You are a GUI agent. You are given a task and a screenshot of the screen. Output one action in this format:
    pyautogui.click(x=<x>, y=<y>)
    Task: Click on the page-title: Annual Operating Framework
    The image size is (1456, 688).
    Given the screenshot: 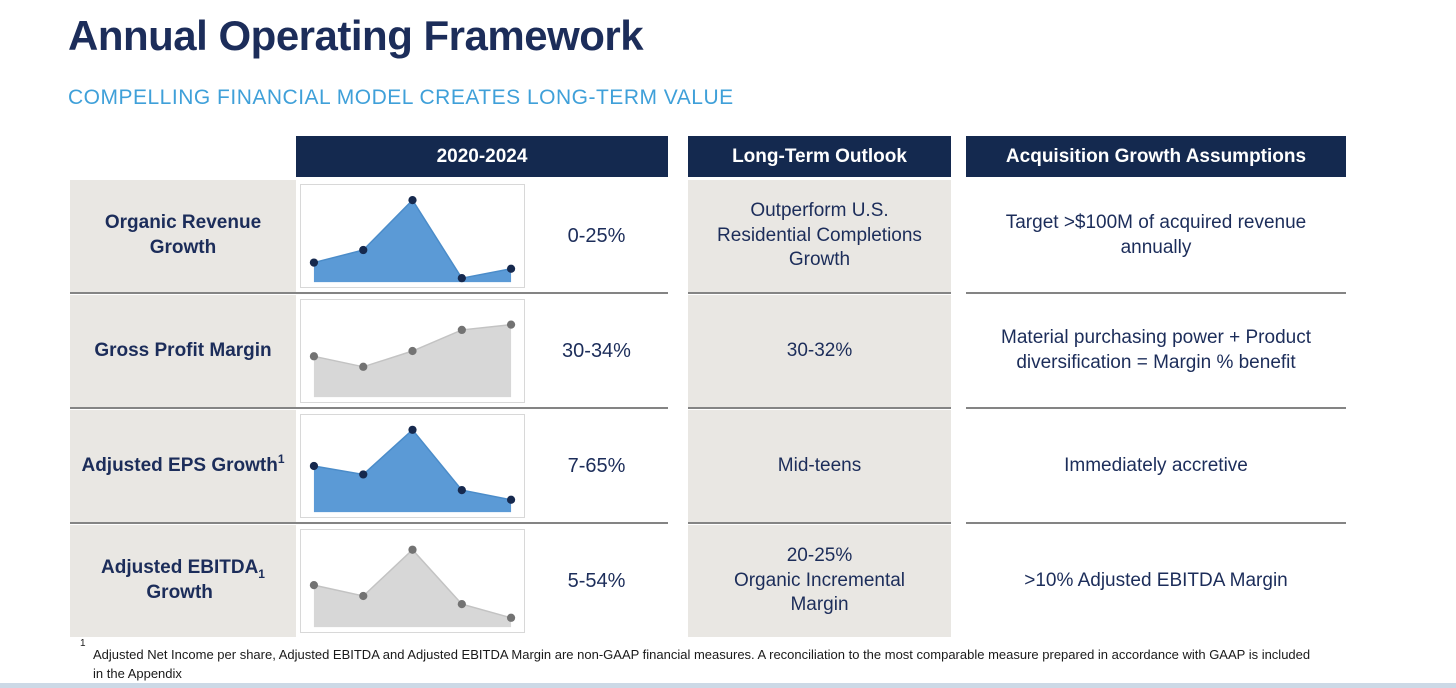 What is the action you would take?
    pyautogui.click(x=356, y=35)
    